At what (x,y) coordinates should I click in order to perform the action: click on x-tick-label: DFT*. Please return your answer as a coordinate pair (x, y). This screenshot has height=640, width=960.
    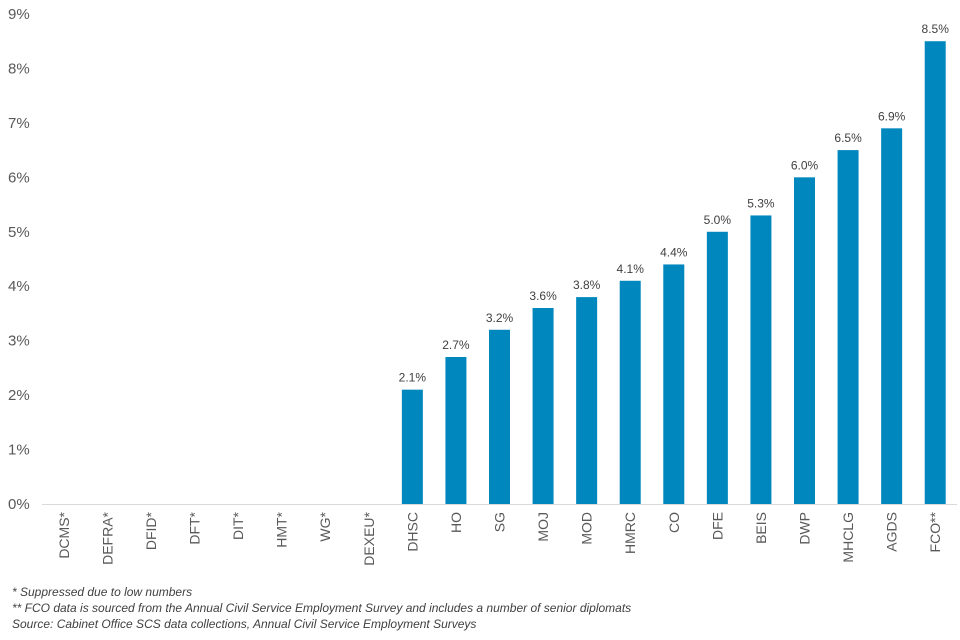
    Looking at the image, I should click on (195, 527).